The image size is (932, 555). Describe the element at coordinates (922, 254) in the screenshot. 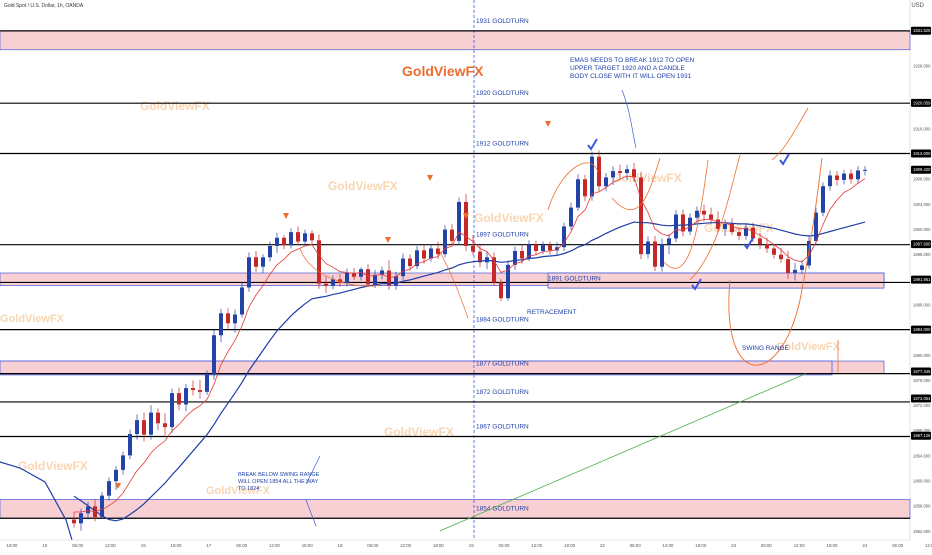

I see `price-tick: 1896.000` at that location.